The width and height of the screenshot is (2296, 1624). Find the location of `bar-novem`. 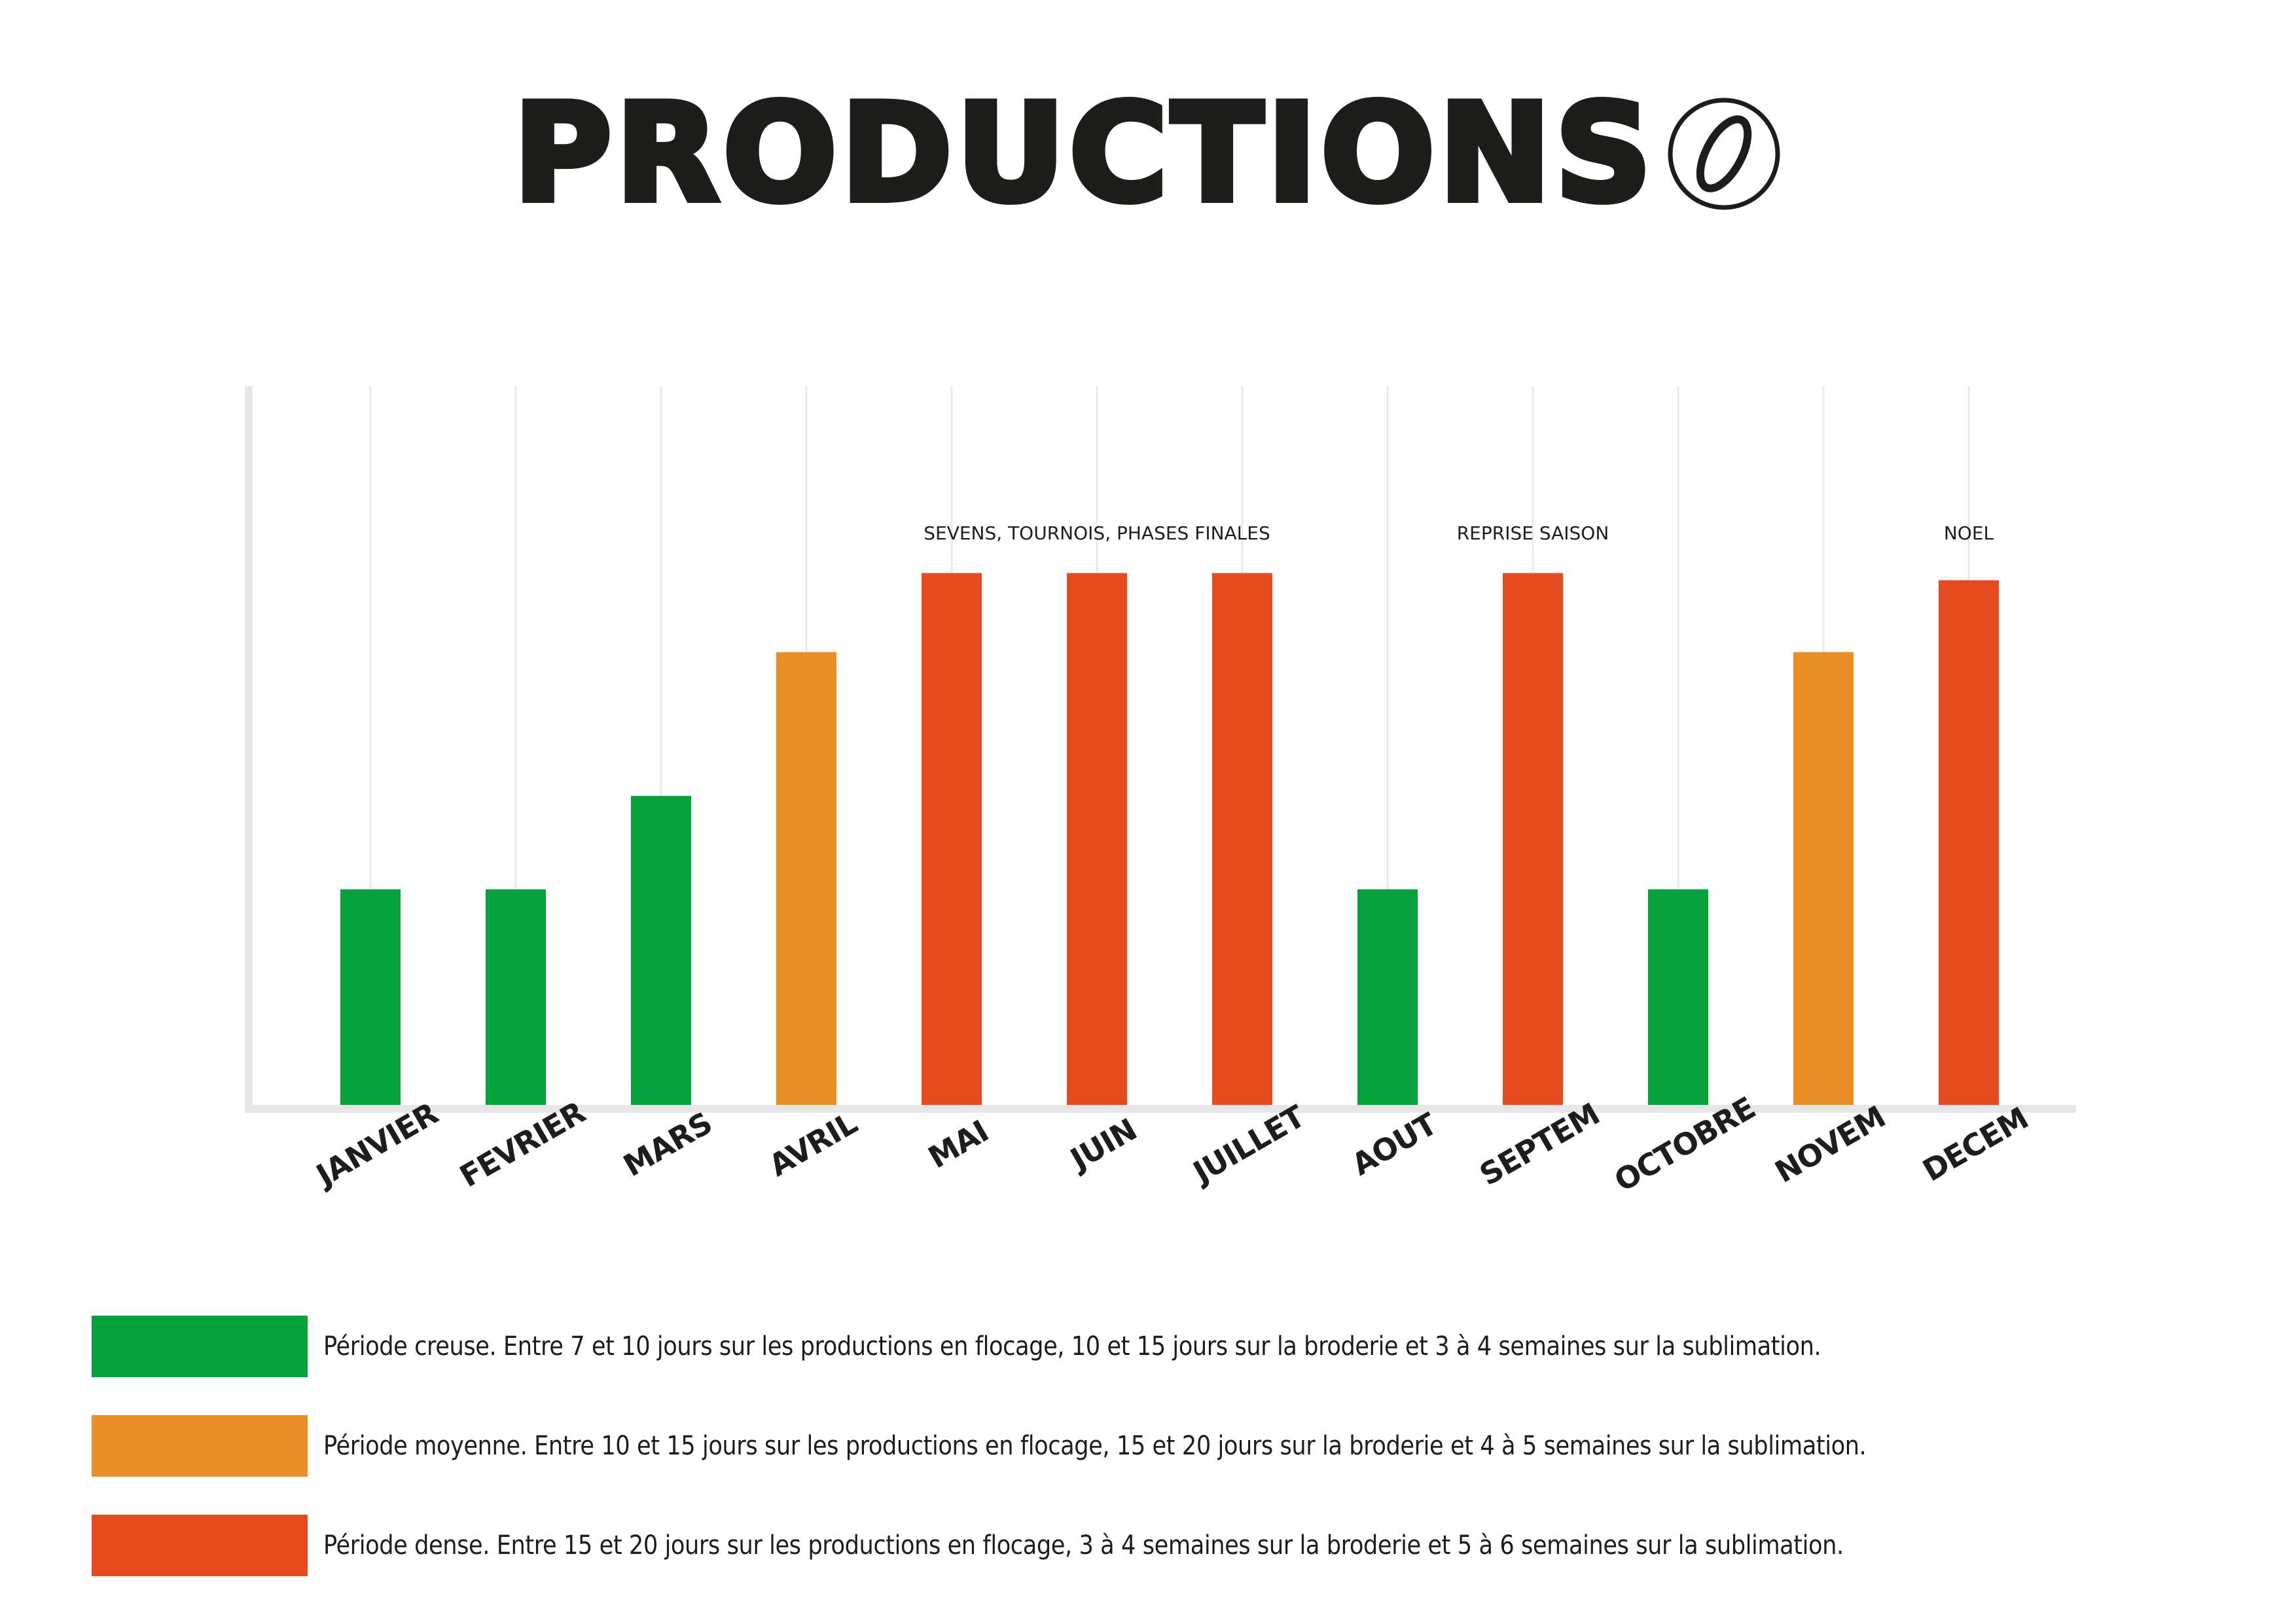

bar-novem is located at coordinates (1823, 878).